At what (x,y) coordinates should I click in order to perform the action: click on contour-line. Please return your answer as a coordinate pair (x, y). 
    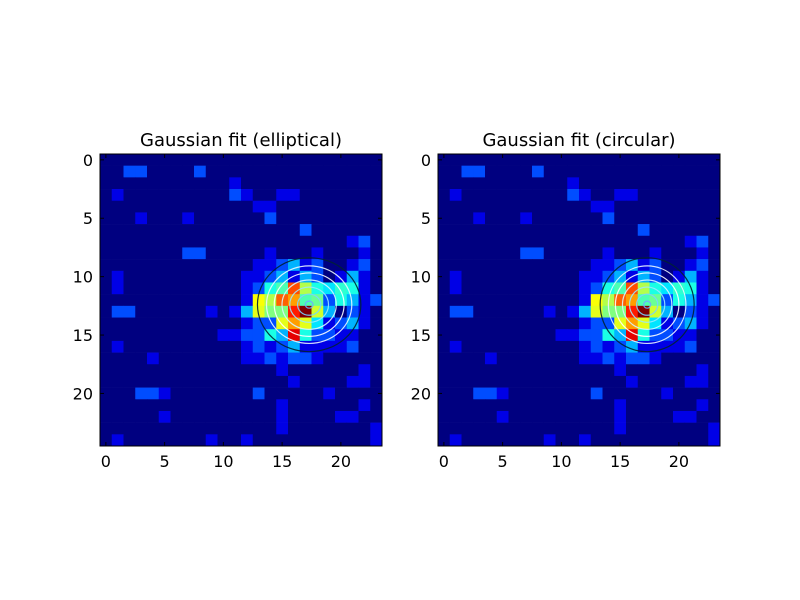
    Looking at the image, I should click on (309, 305).